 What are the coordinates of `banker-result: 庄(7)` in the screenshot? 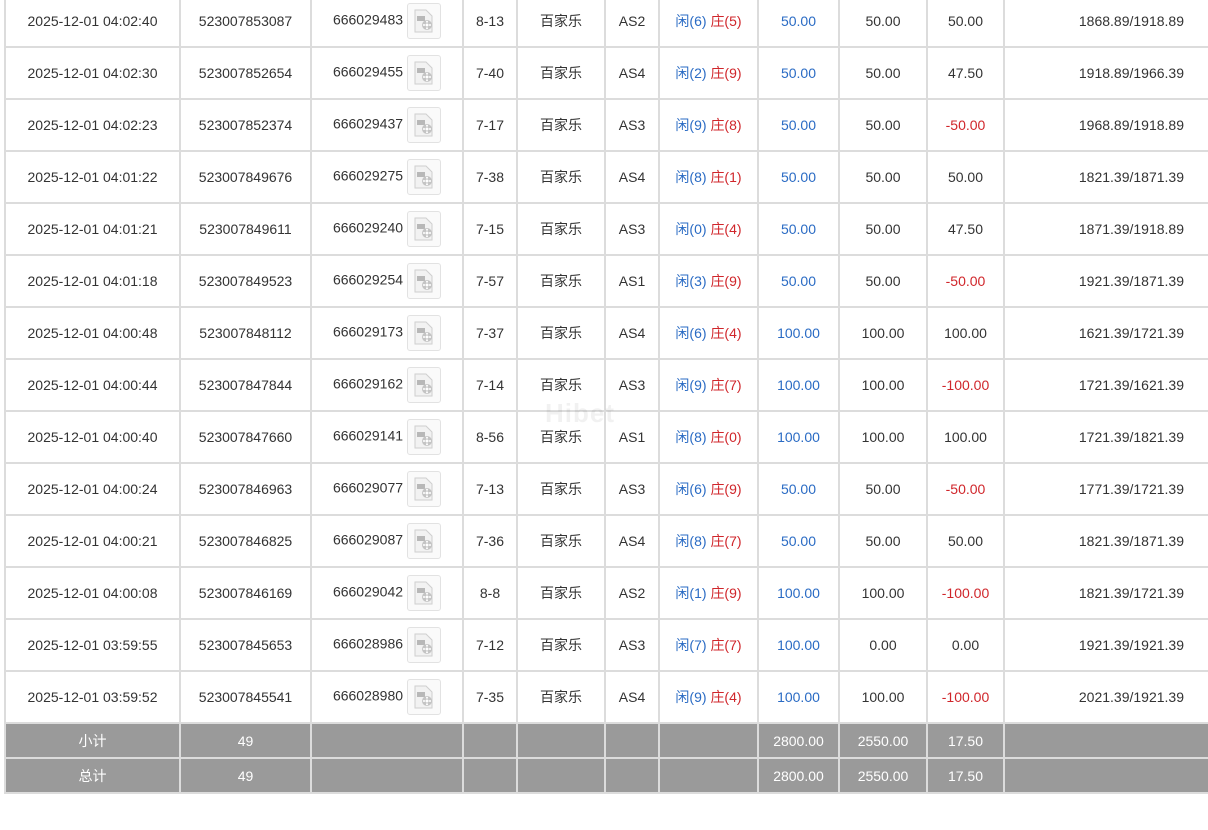 It's located at (726, 385).